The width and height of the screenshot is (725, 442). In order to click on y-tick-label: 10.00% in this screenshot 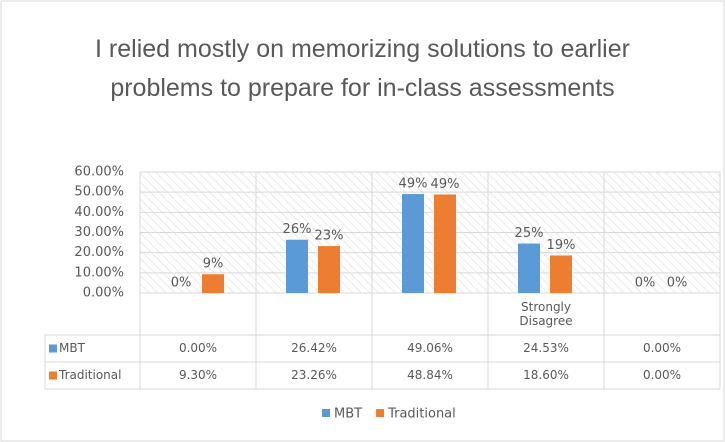, I will do `click(99, 272)`.